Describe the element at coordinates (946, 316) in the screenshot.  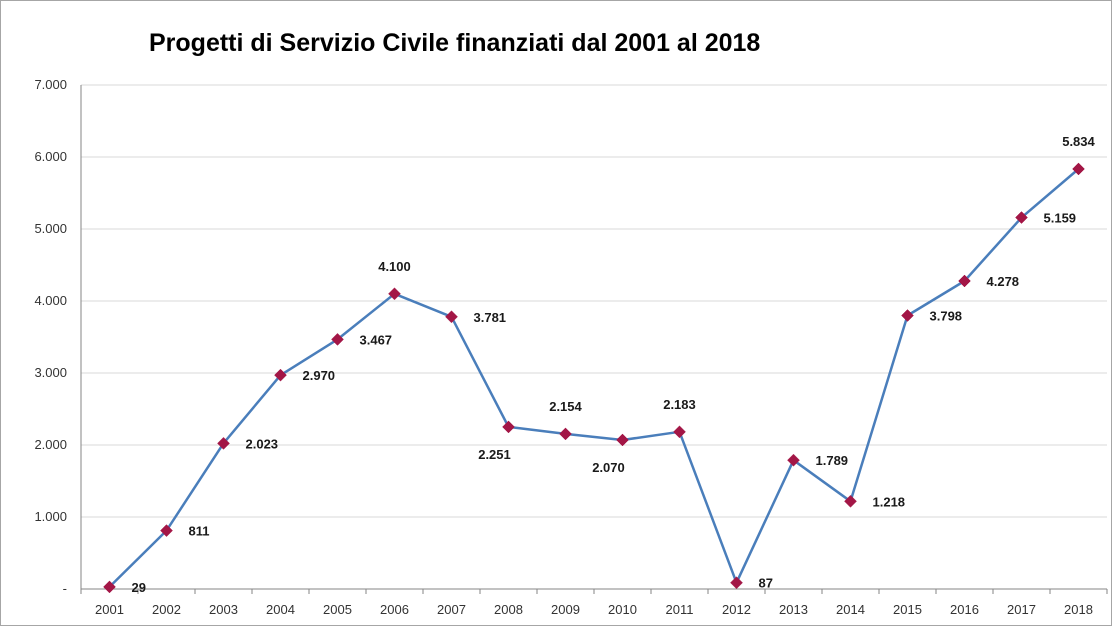
I see `data-label: 3.798` at that location.